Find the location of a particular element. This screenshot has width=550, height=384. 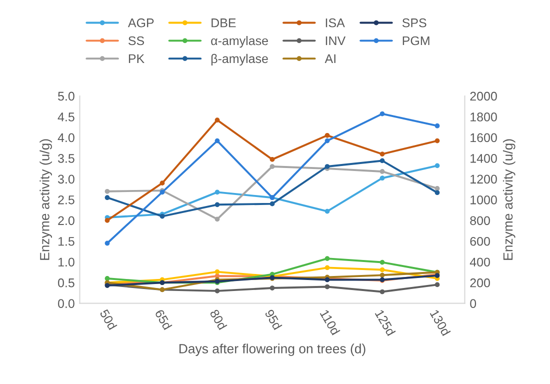

x-tick-label: 95d is located at coordinates (273, 319).